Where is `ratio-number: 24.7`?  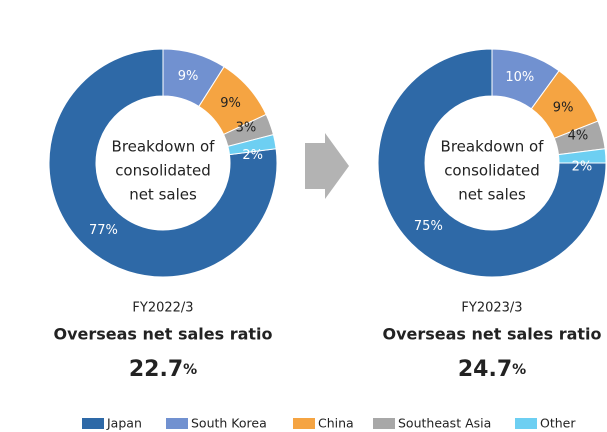
ratio-number: 24.7 is located at coordinates (485, 369).